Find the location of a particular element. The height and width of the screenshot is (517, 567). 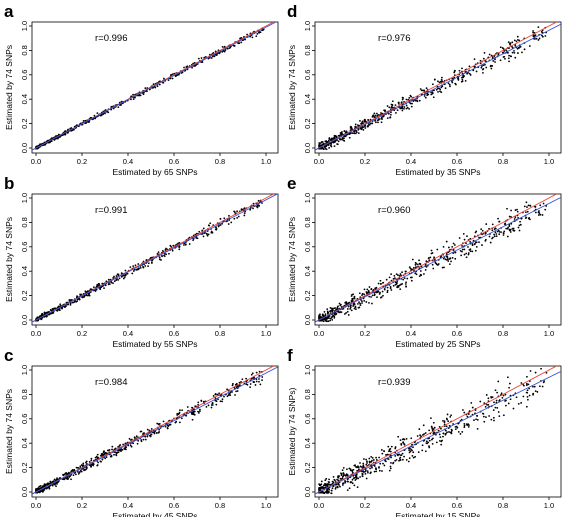

y-tick-label: 0.6 is located at coordinates (24, 75).